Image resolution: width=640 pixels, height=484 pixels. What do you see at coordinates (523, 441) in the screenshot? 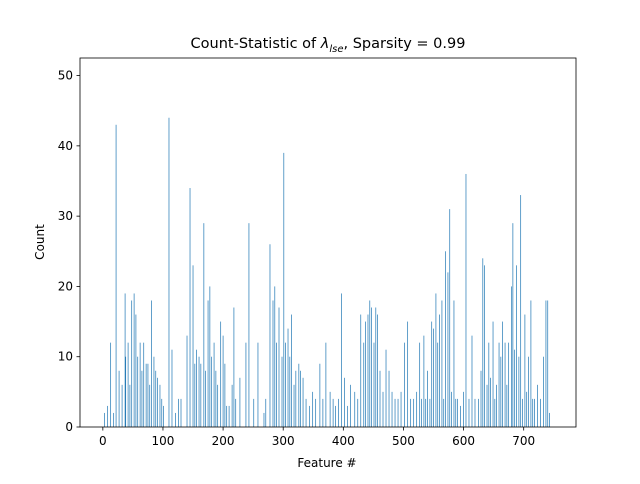
I see `x-tick-label: 700` at bounding box center [523, 441].